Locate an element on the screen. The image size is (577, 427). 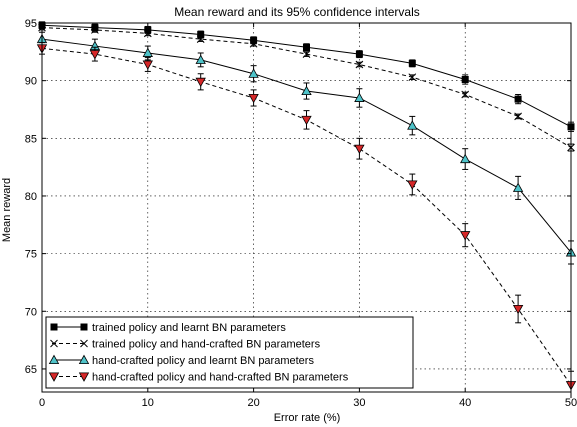
x-tick-label: 30 is located at coordinates (359, 403).